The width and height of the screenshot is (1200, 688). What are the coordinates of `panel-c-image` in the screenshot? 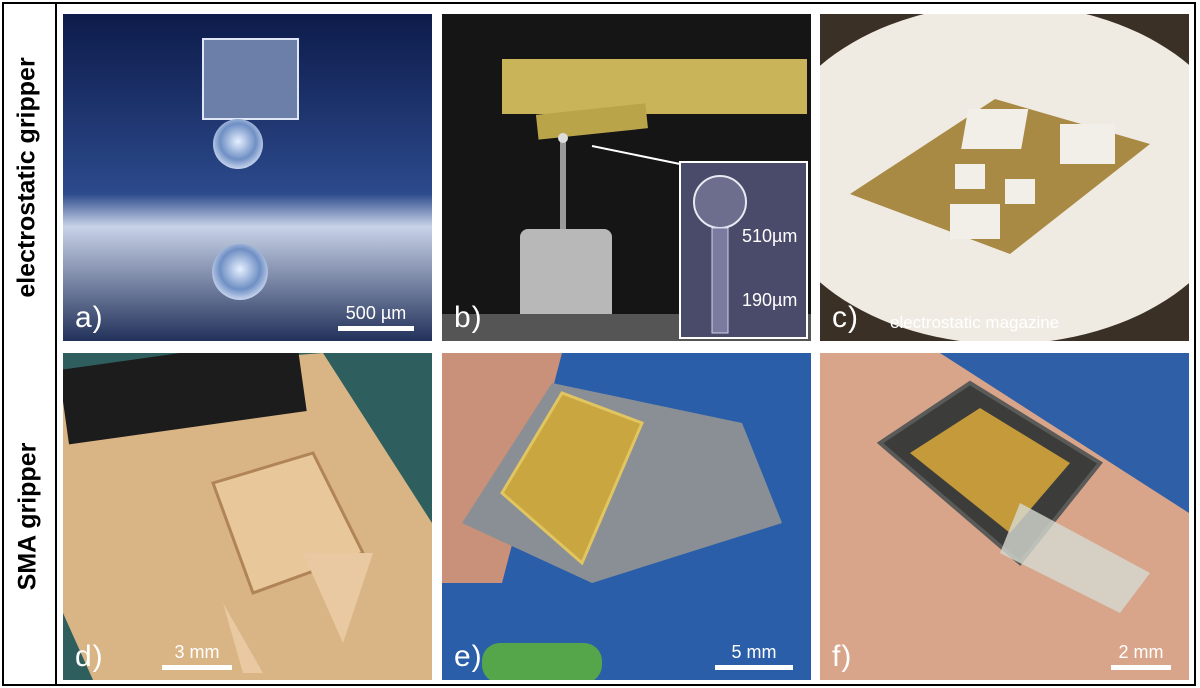 It's located at (1004, 177).